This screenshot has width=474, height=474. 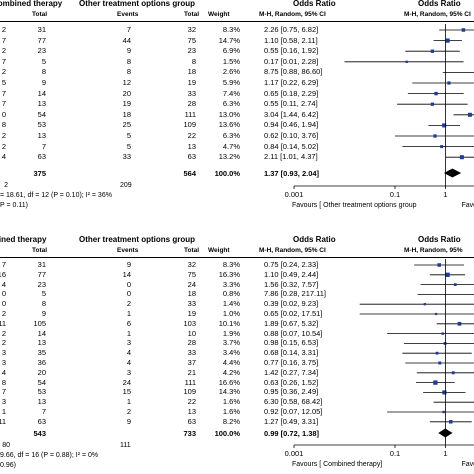 What do you see at coordinates (128, 14) in the screenshot?
I see `ctrl-events-header: Events` at bounding box center [128, 14].